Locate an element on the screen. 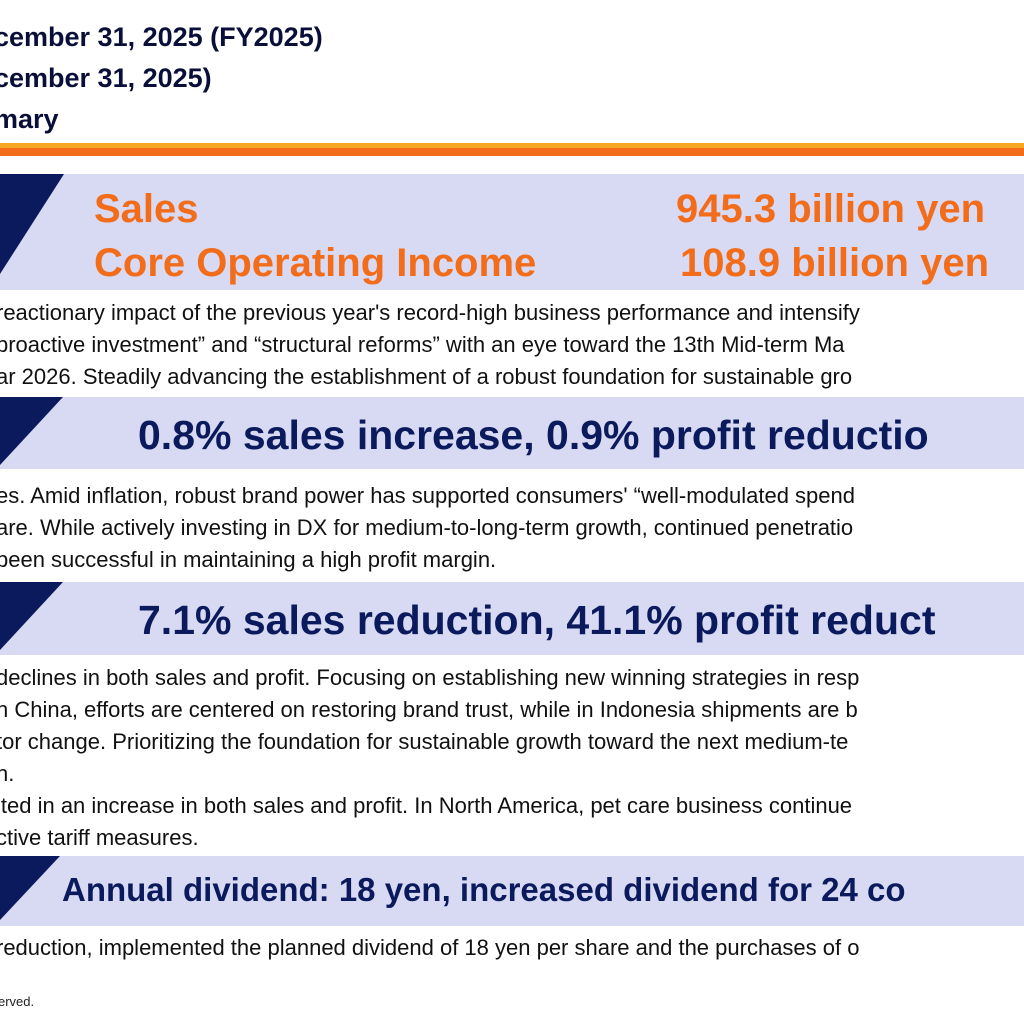  page-title-line-3: mary is located at coordinates (29, 119).